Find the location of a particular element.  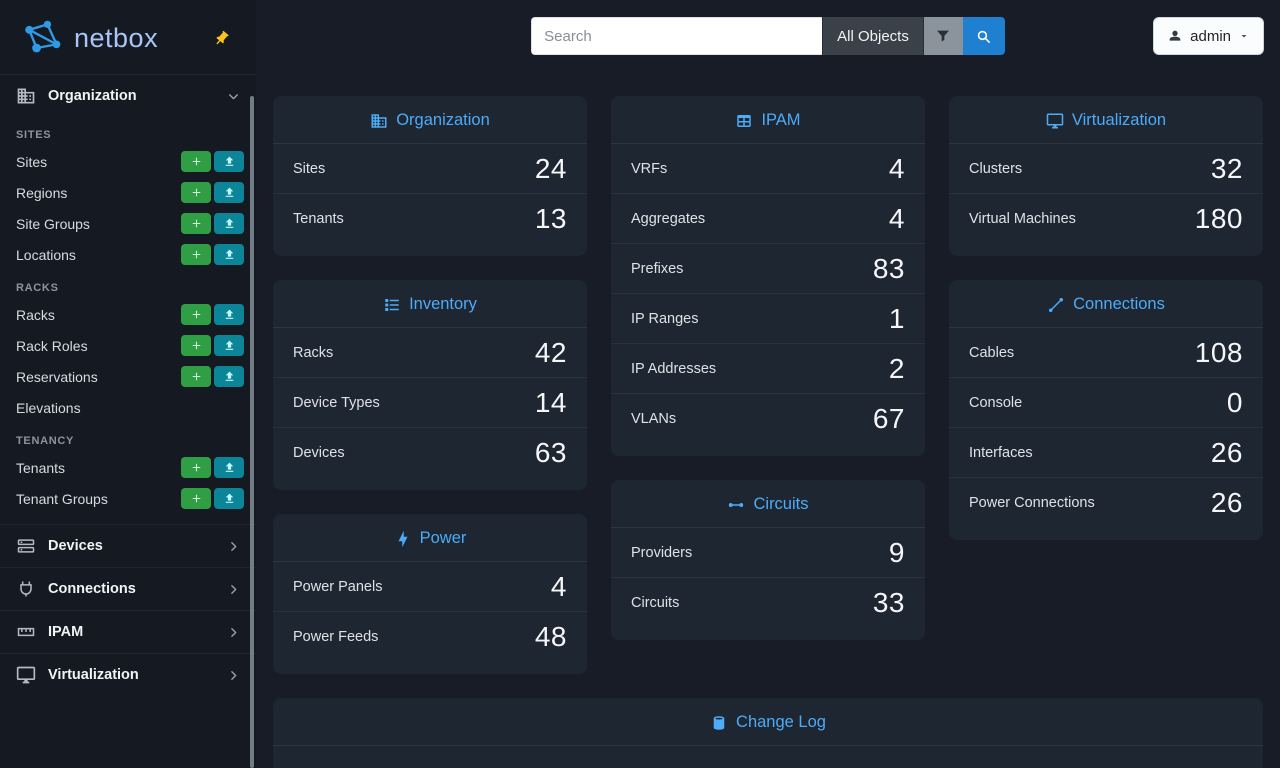

sidebar-group-devices: Devices is located at coordinates (128, 545).